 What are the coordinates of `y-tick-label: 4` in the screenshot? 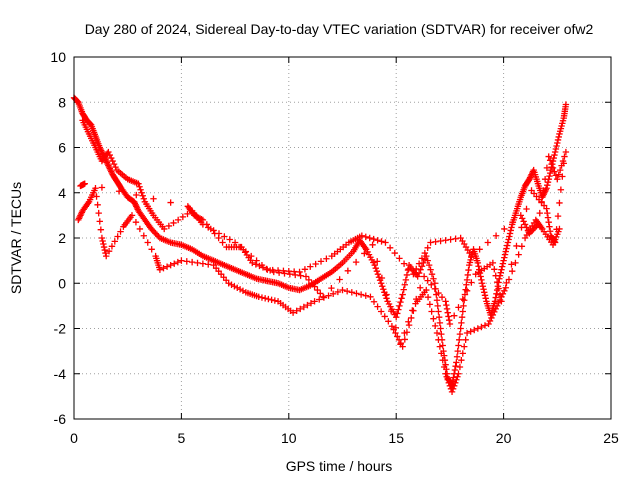 It's located at (62, 193).